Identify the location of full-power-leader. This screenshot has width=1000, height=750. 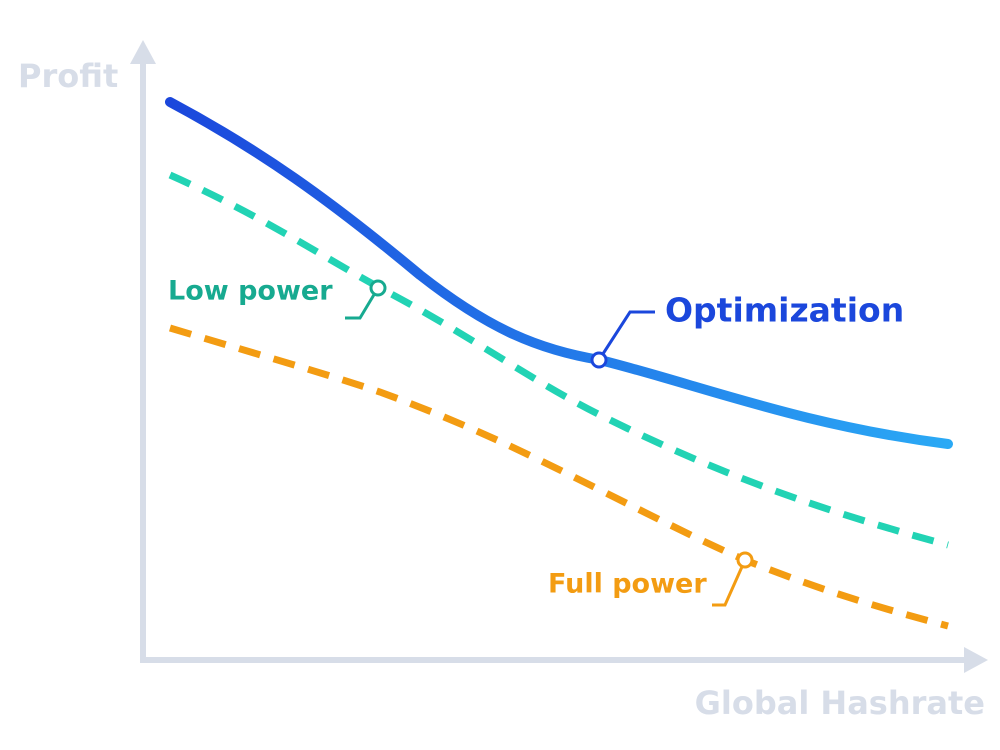
(729, 583).